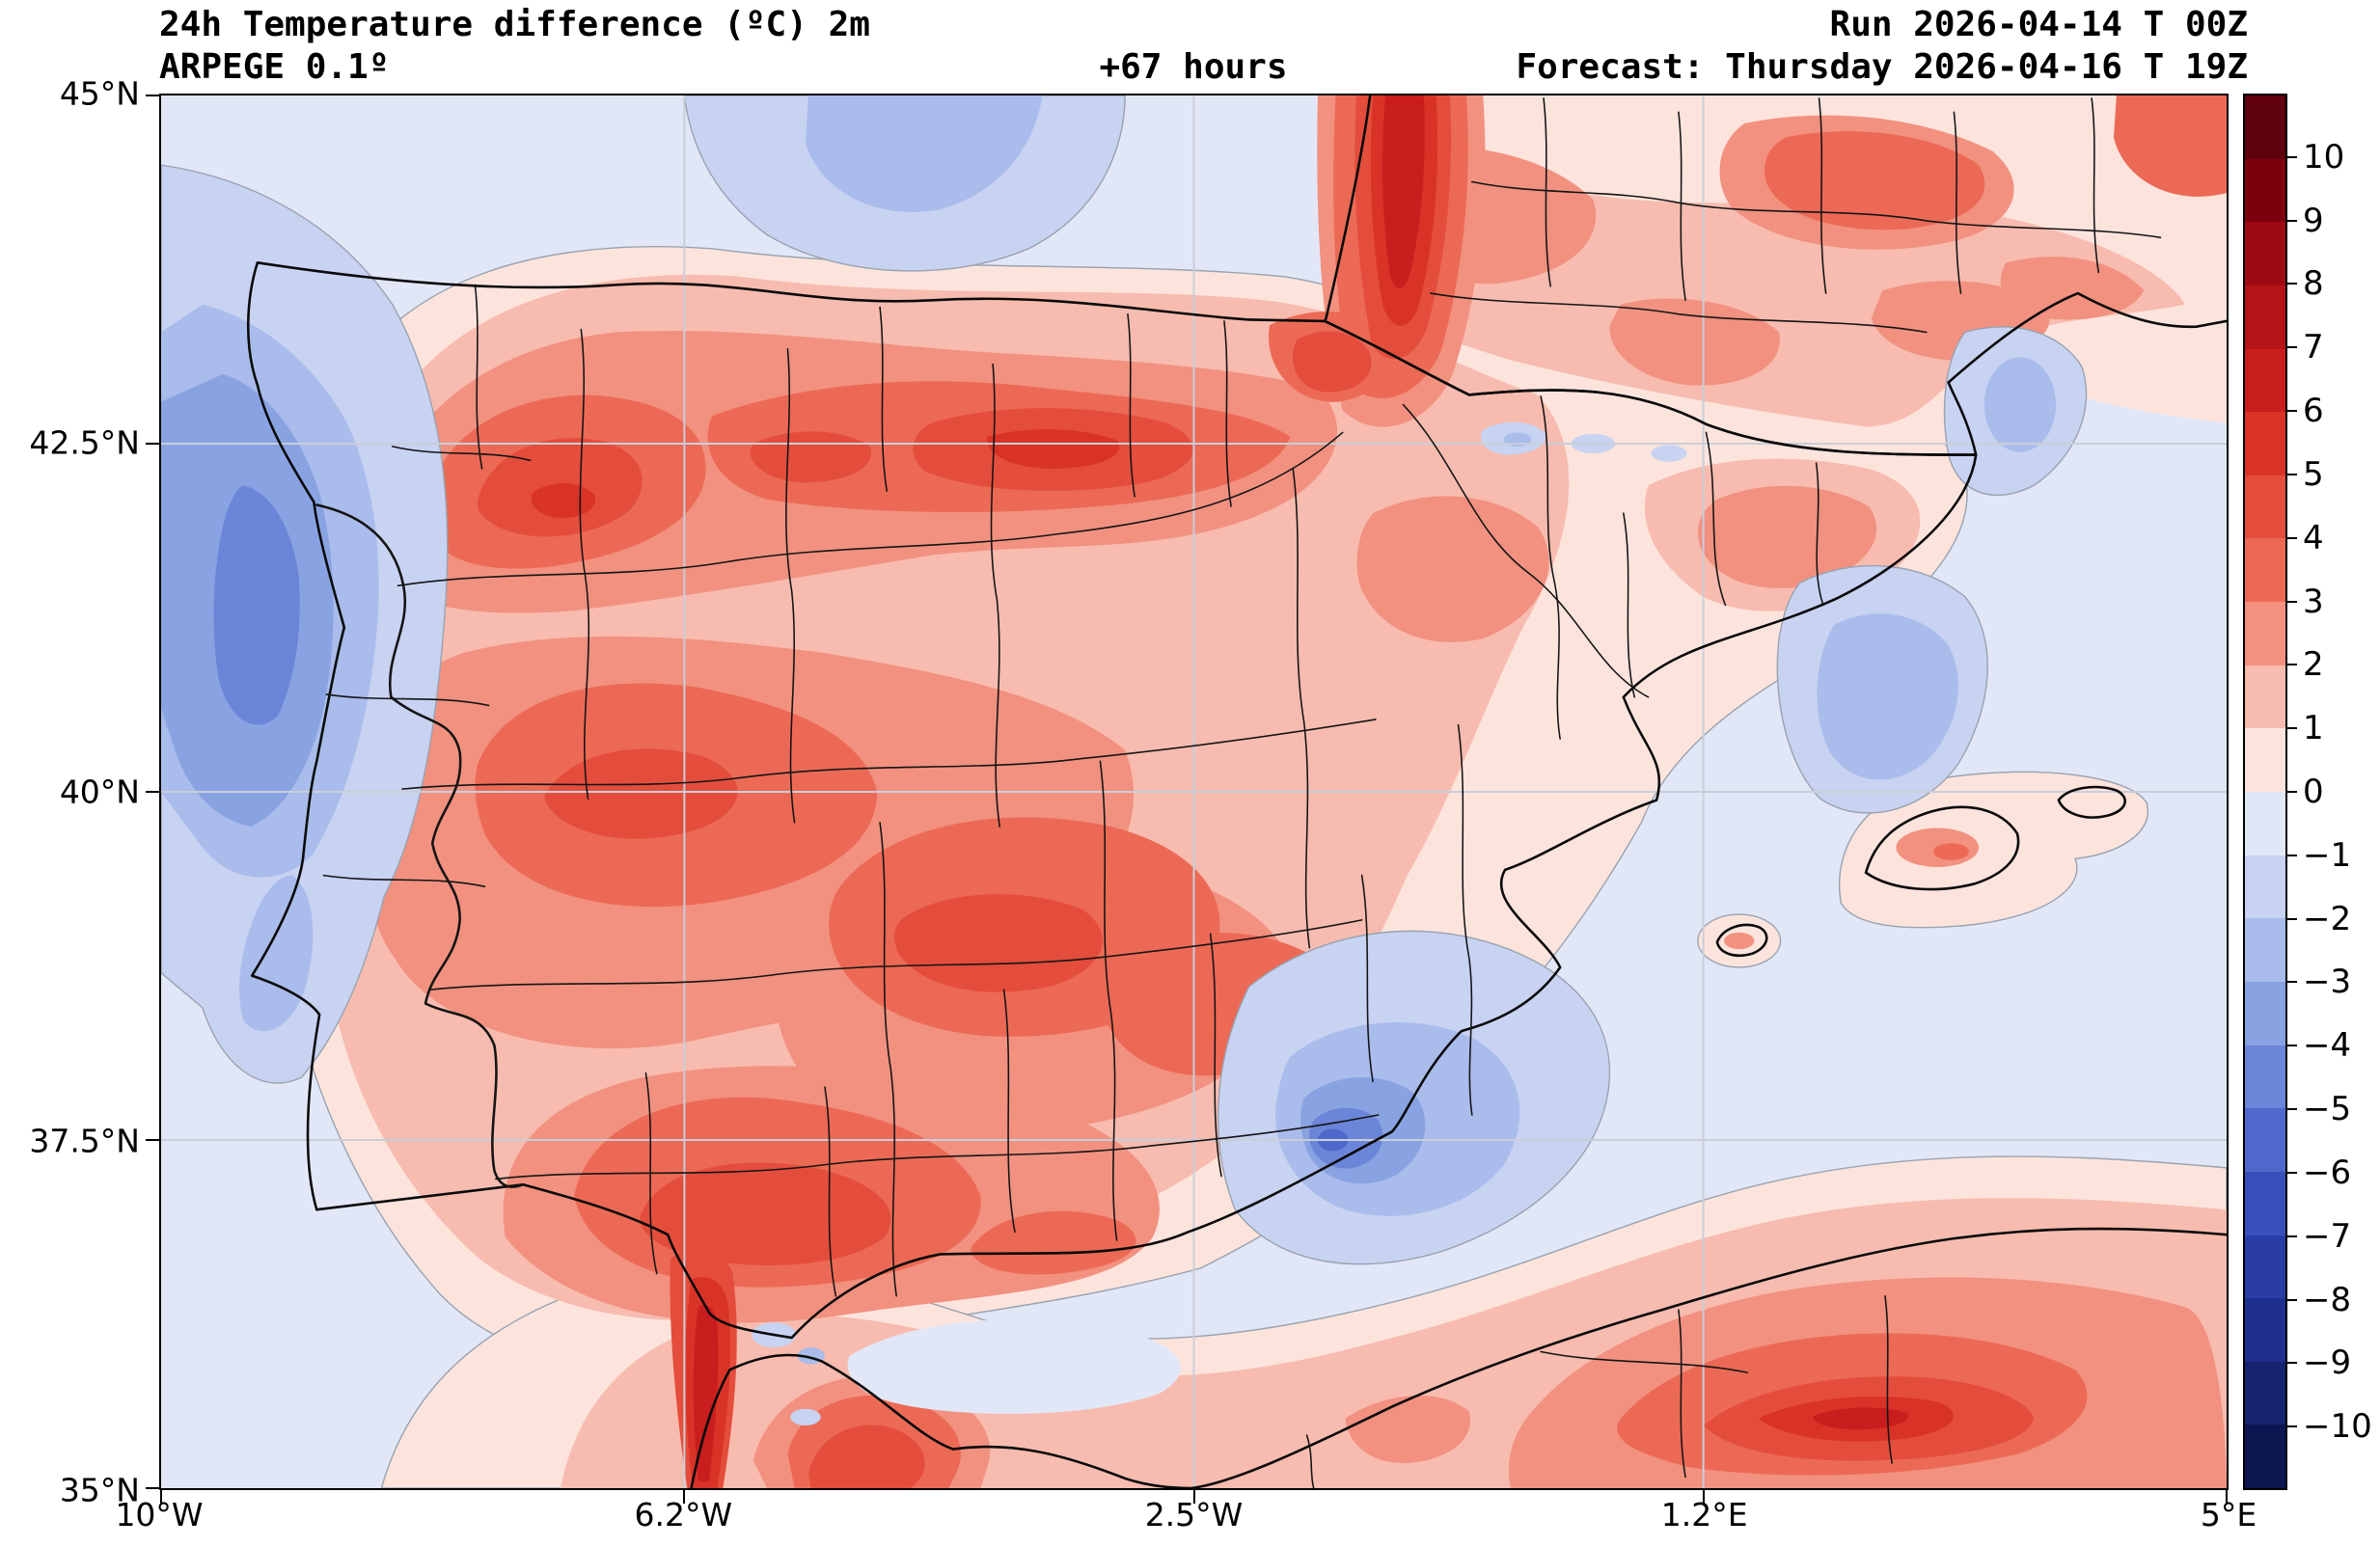 Image resolution: width=2380 pixels, height=1547 pixels. Describe the element at coordinates (515, 24) in the screenshot. I see `map-title: 24h Temperature difference (ºC) 2m` at that location.